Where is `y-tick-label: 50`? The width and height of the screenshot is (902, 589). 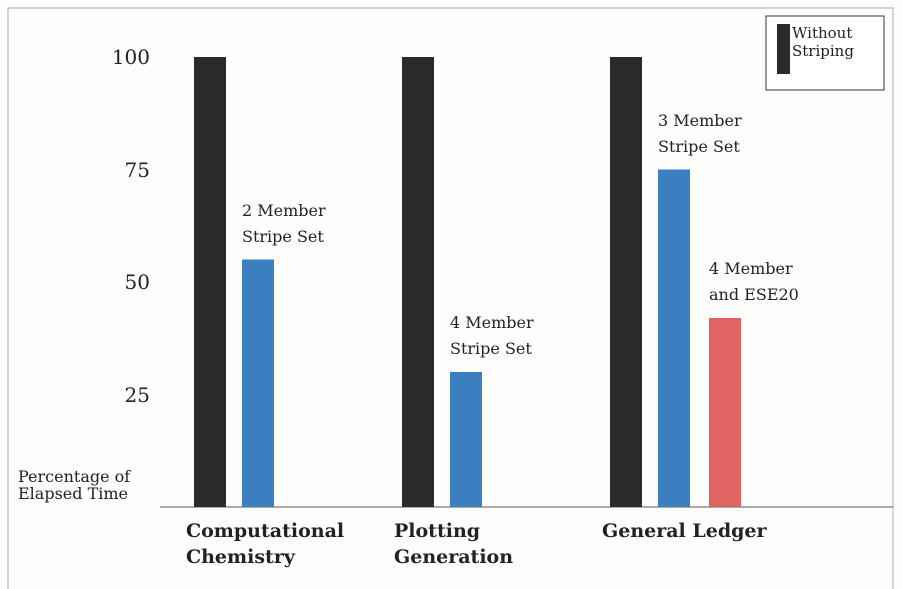 y-tick-label: 50 is located at coordinates (137, 282).